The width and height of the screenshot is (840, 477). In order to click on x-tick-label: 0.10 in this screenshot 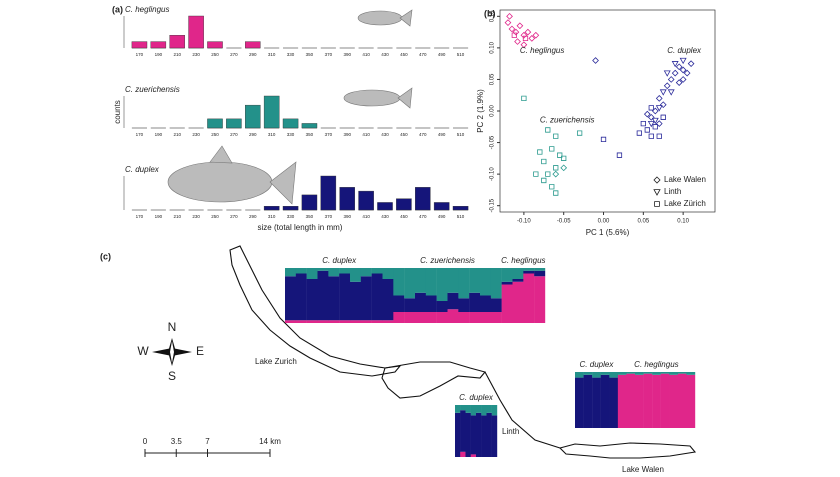, I will do `click(683, 222)`.